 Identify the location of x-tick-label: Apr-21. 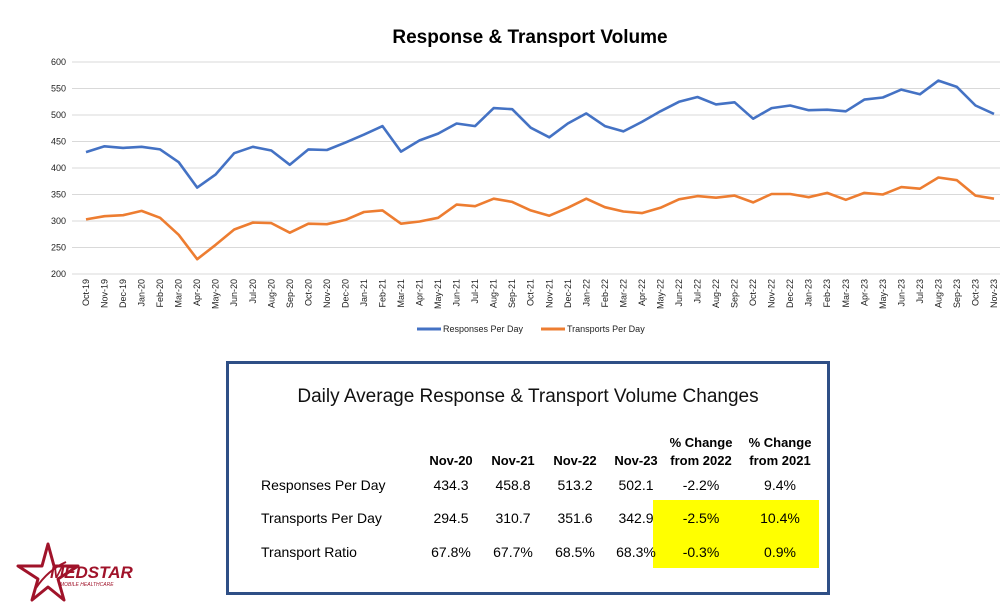
(420, 292).